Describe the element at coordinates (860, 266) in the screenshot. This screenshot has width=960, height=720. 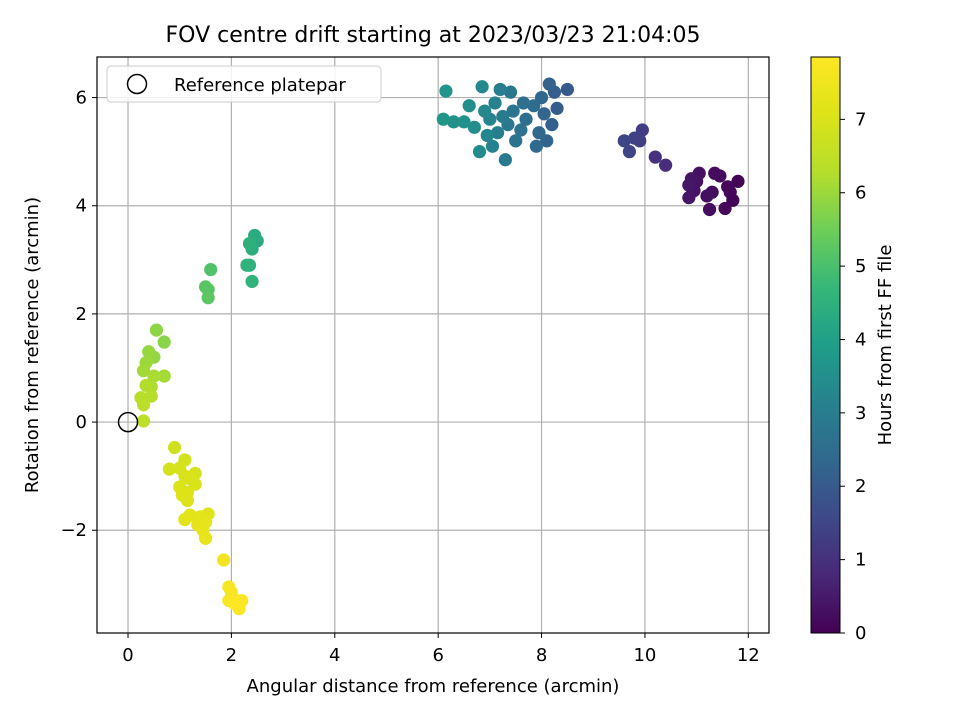
I see `colorbar-tick-label: 5` at that location.